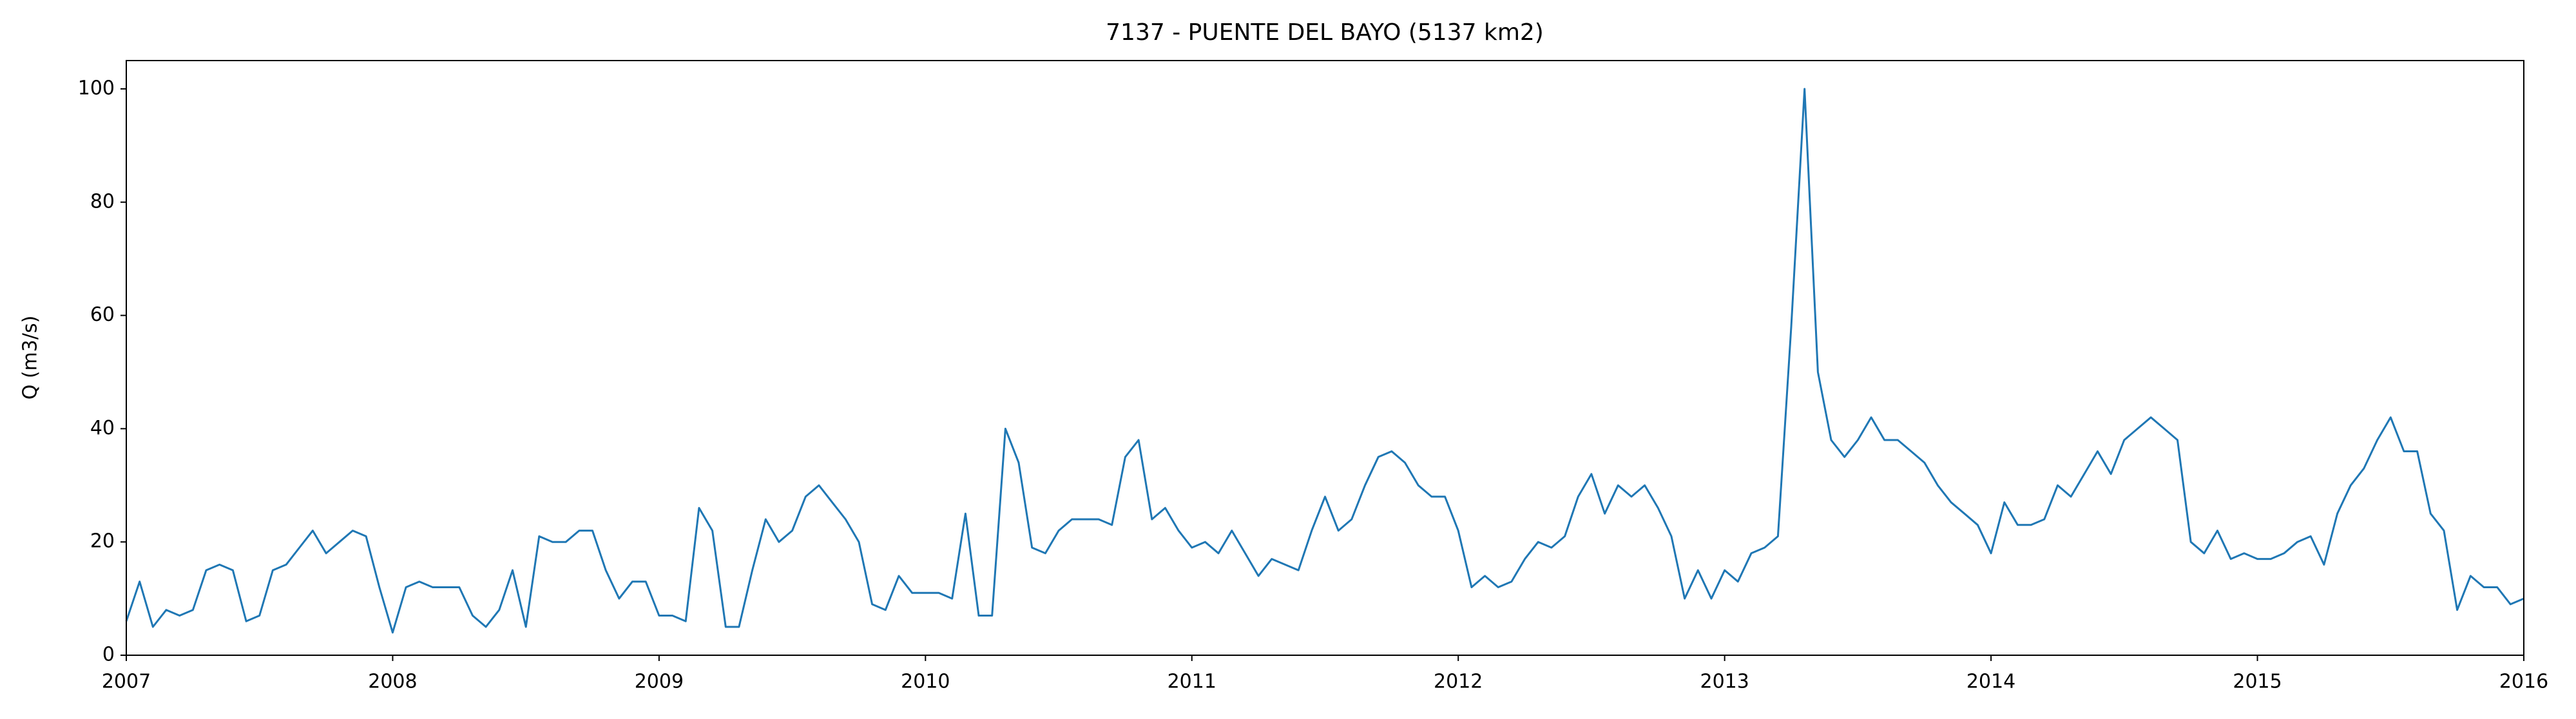 This screenshot has height=719, width=2576. I want to click on y-tick-label: 100, so click(96, 88).